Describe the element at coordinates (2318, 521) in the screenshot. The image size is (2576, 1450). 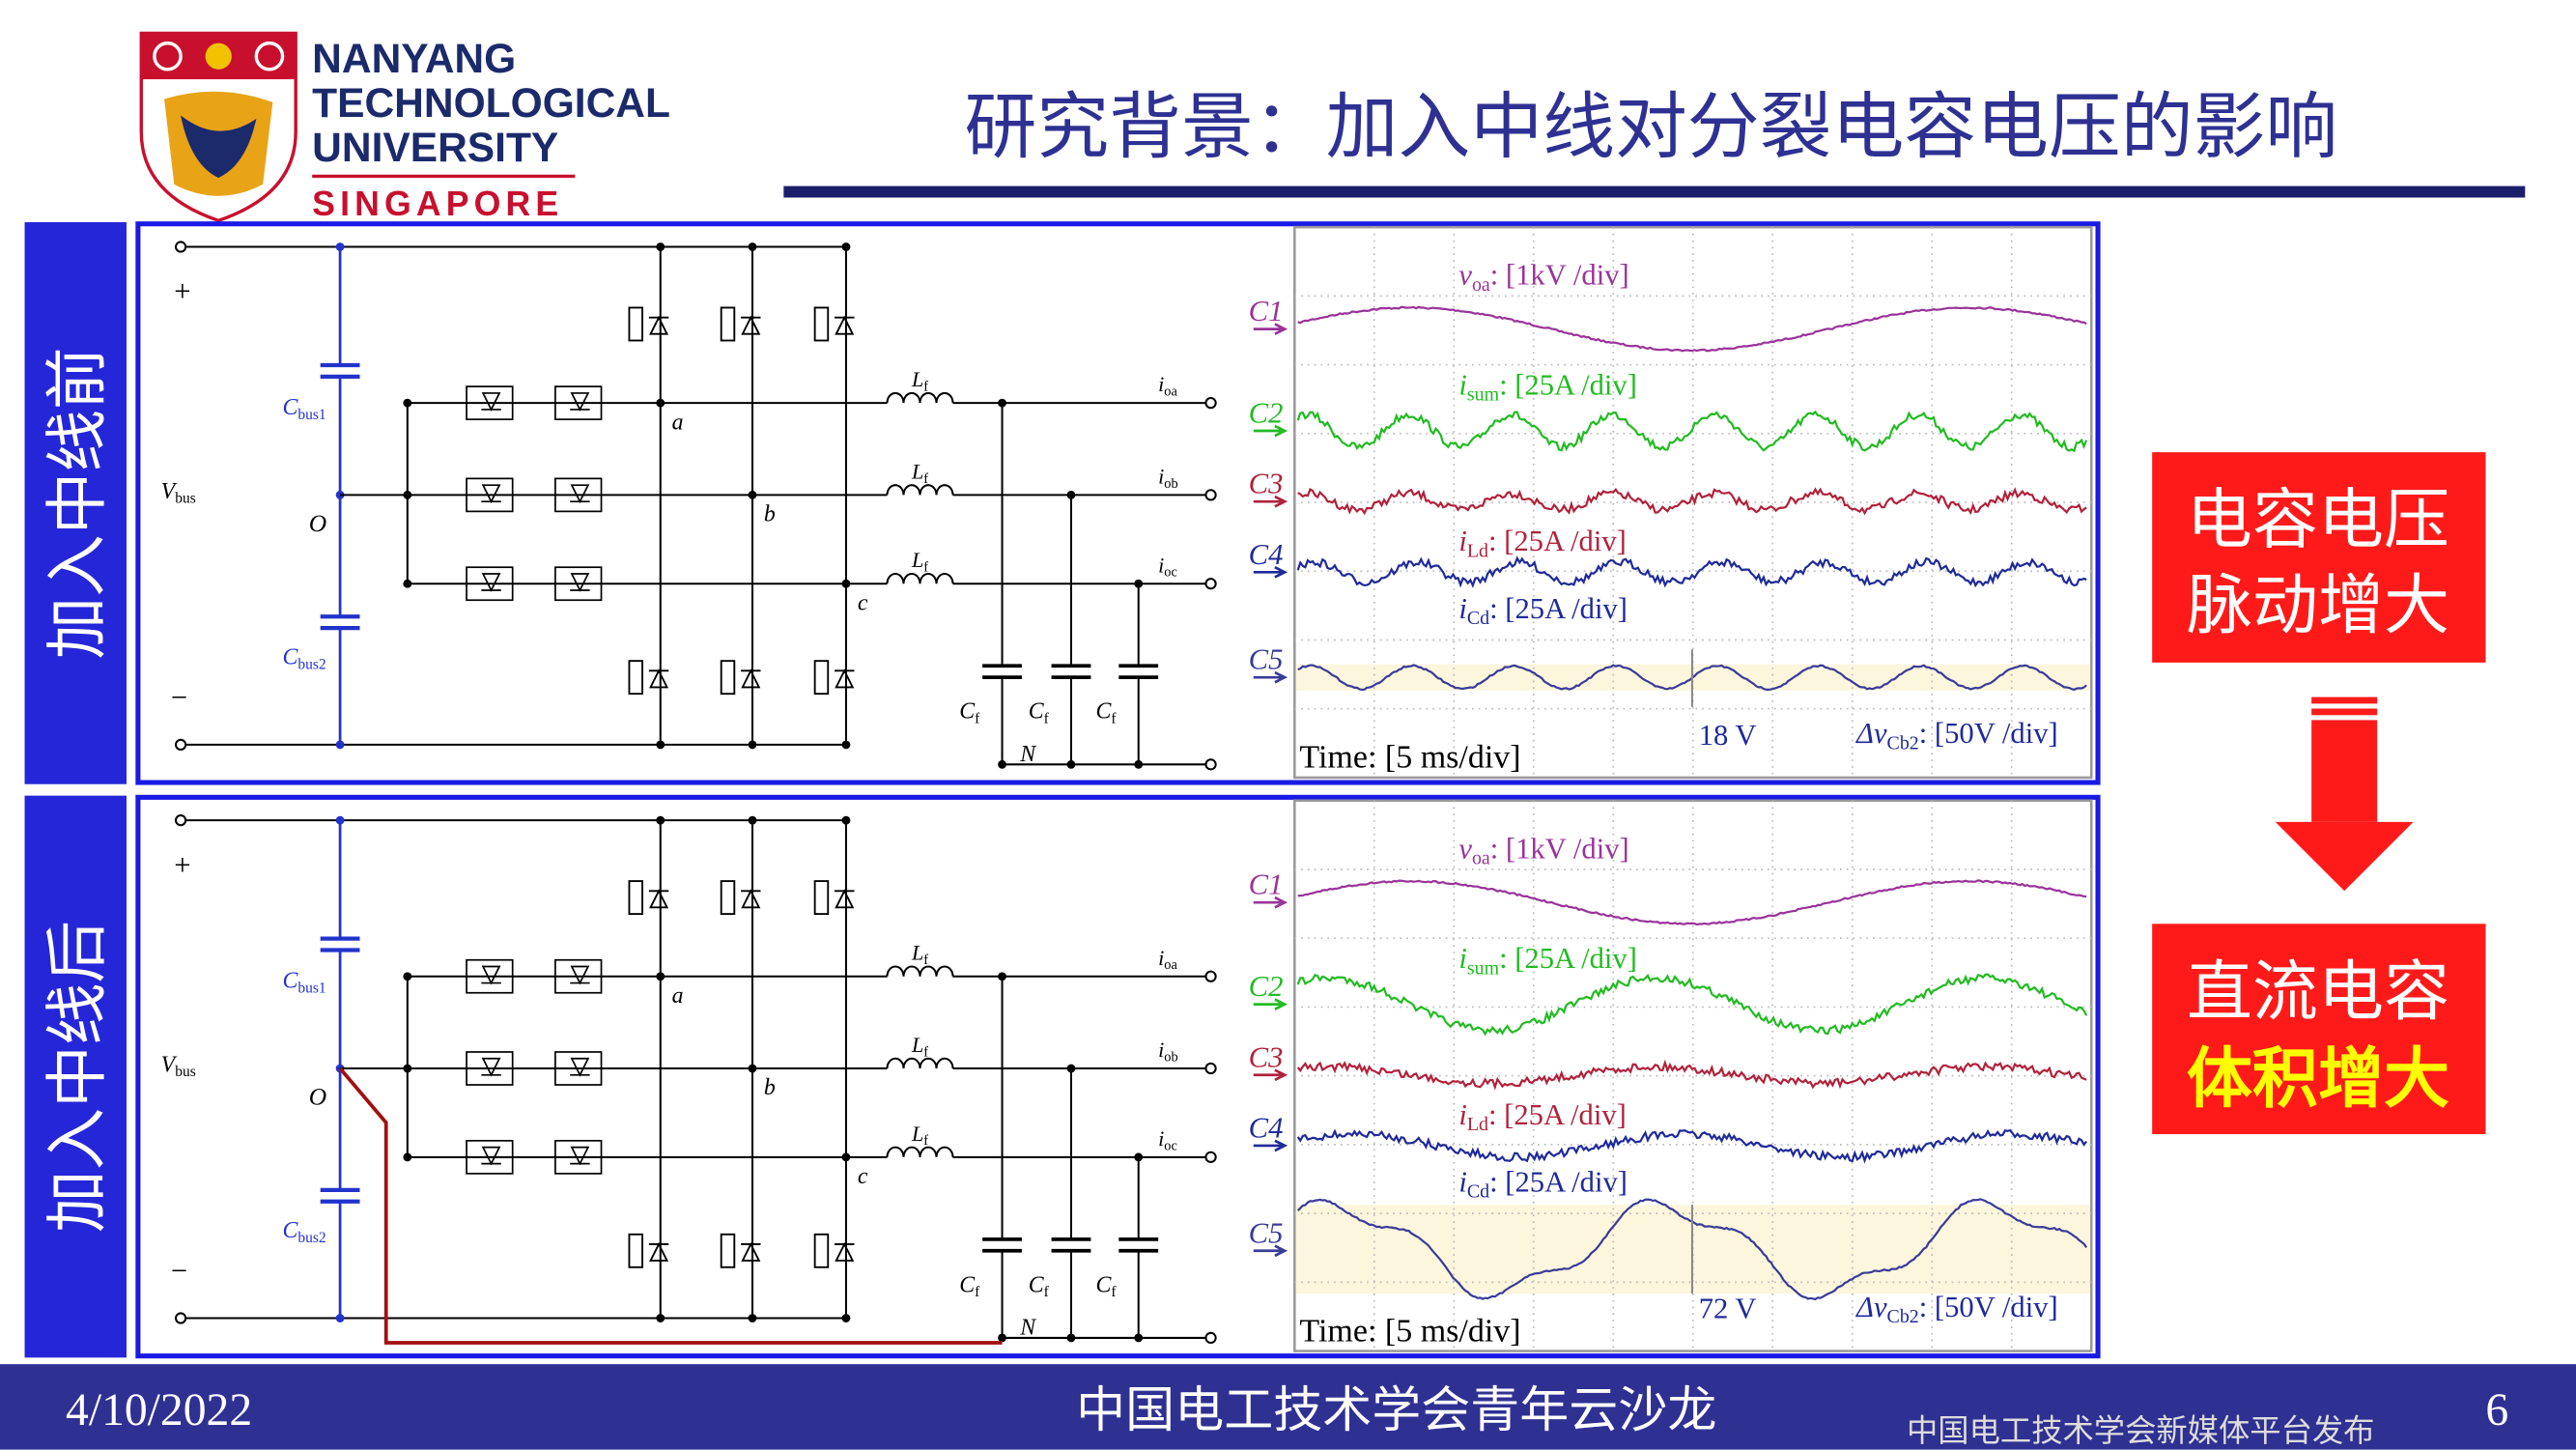
I see `conclusion-text: 电容电压` at that location.